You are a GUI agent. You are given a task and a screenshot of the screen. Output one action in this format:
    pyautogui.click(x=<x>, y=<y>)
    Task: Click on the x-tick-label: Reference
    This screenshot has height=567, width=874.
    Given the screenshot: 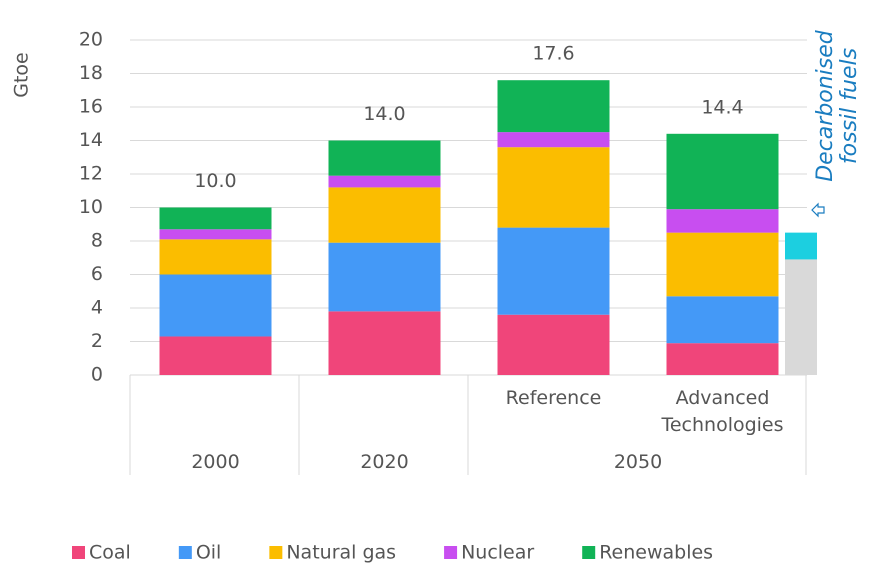 What is the action you would take?
    pyautogui.click(x=553, y=398)
    